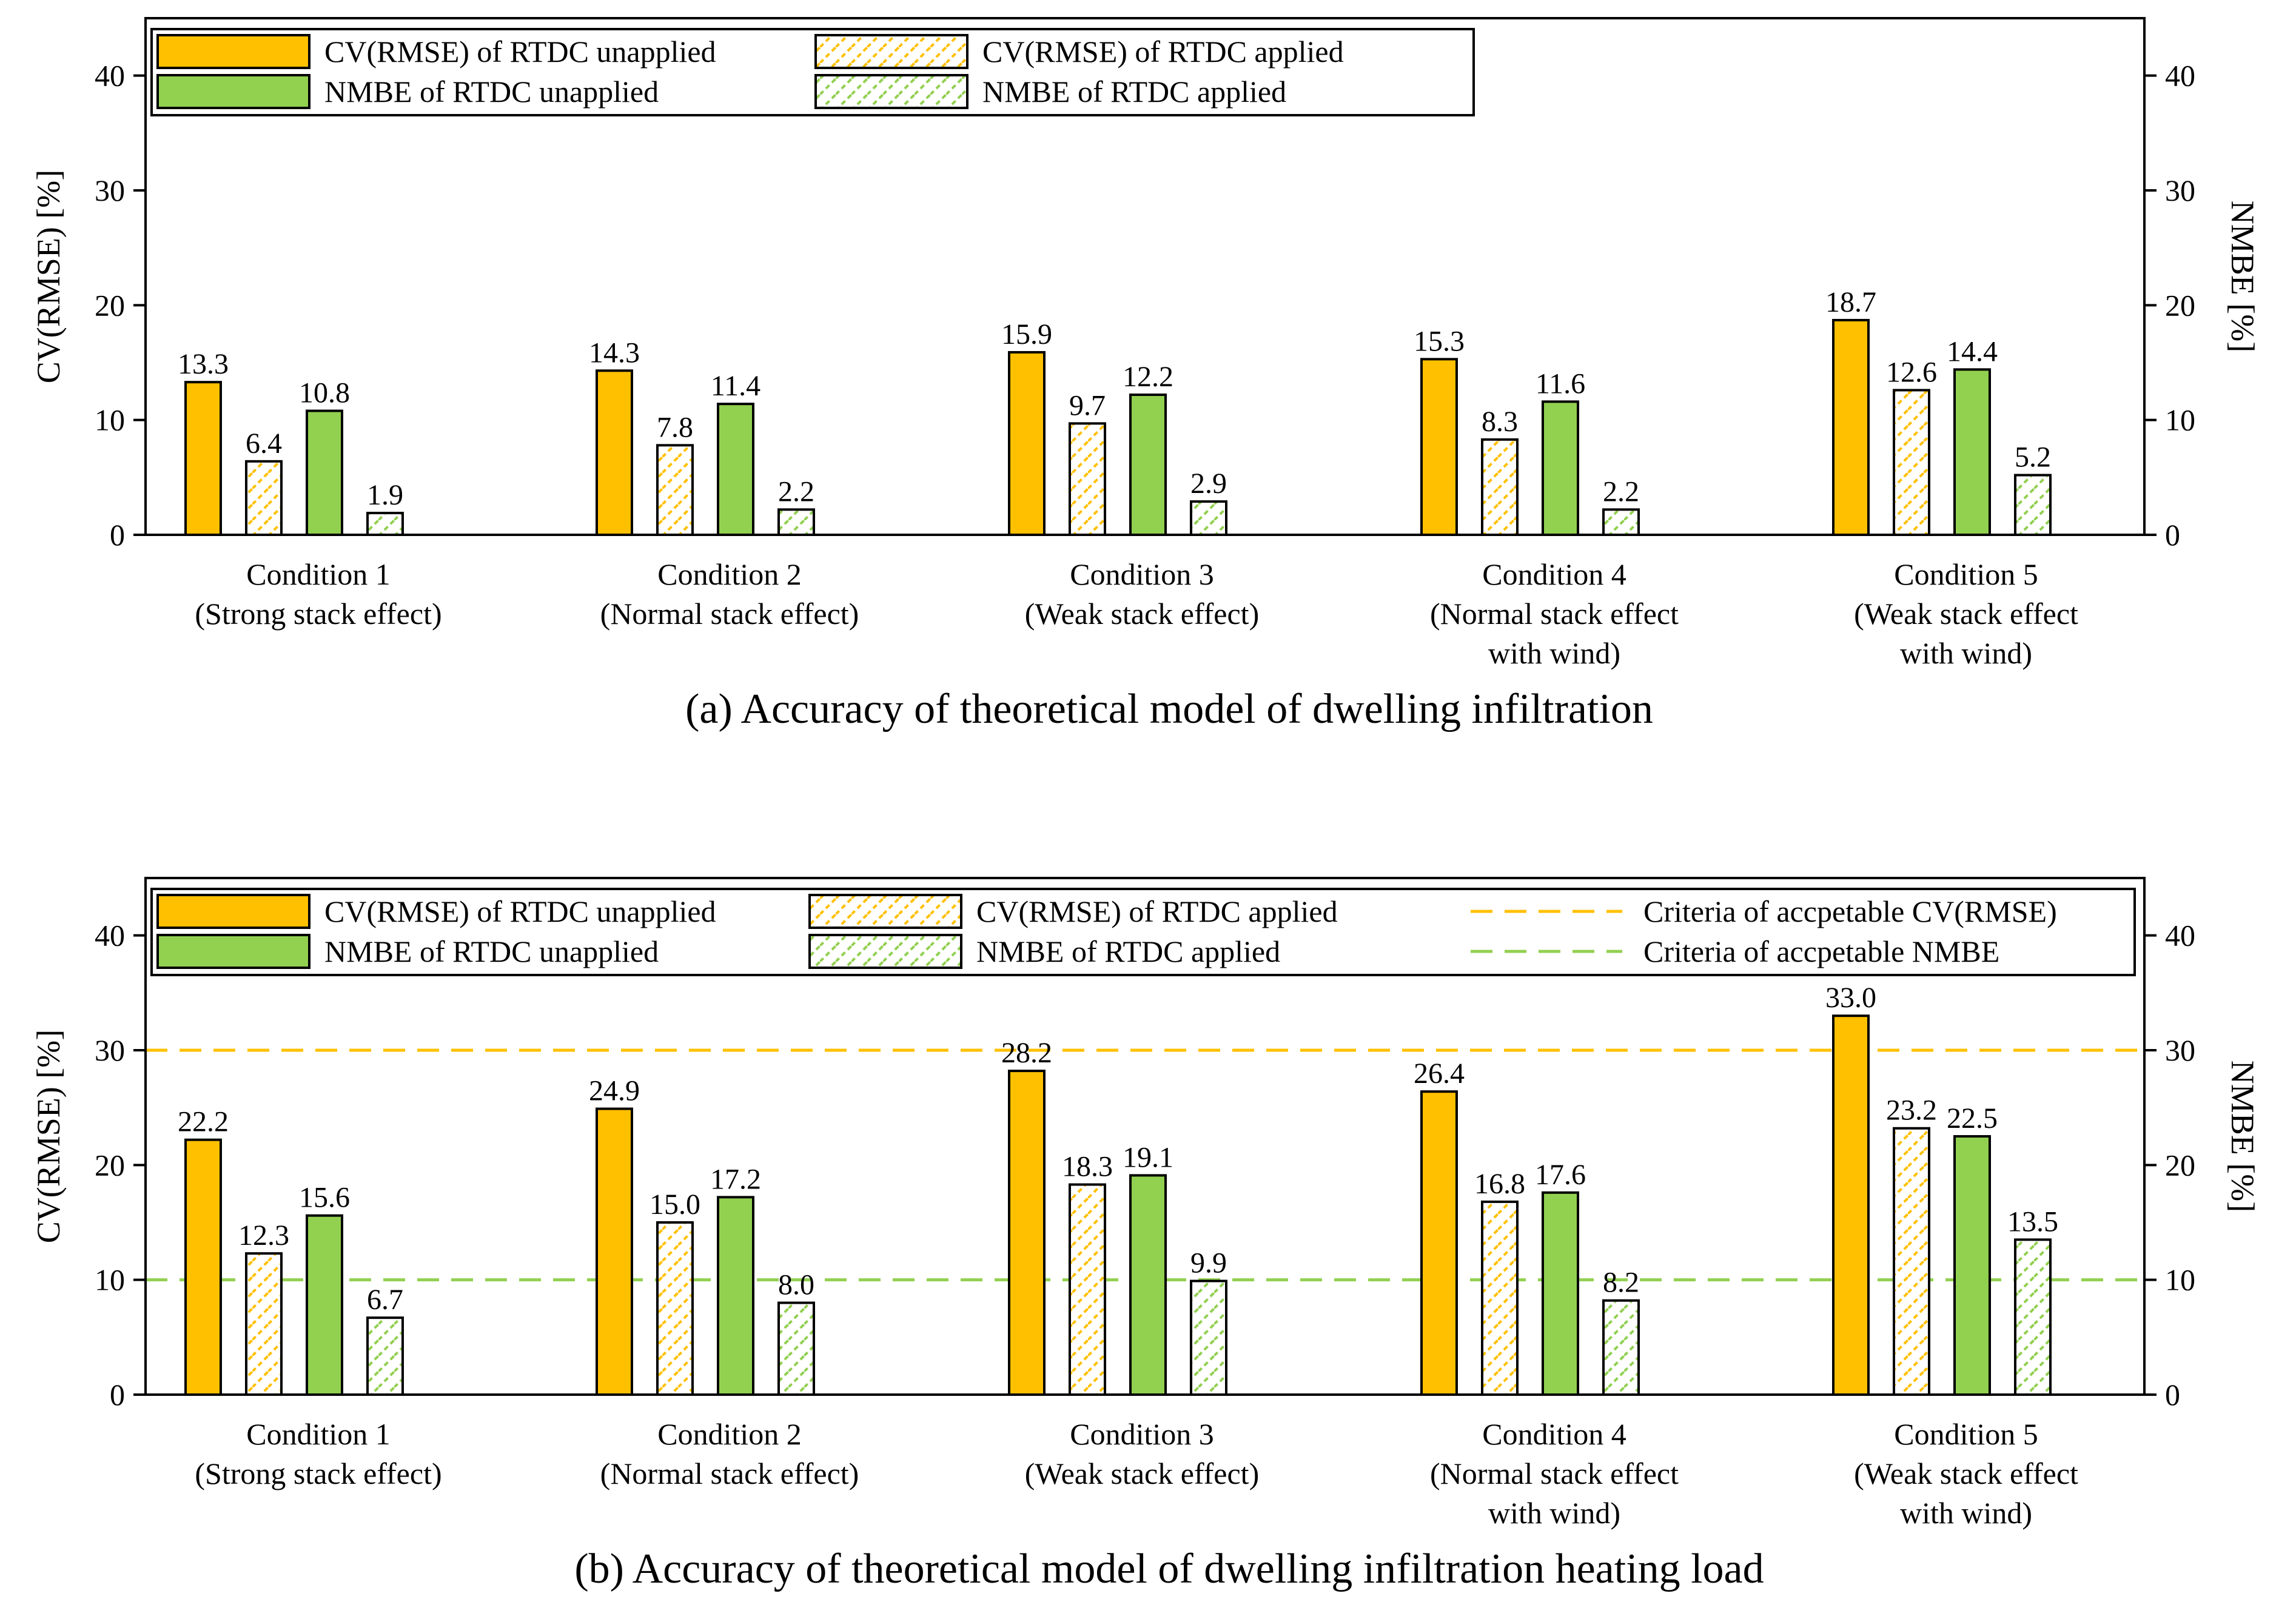  I want to click on data-label: 15.3, so click(1439, 341).